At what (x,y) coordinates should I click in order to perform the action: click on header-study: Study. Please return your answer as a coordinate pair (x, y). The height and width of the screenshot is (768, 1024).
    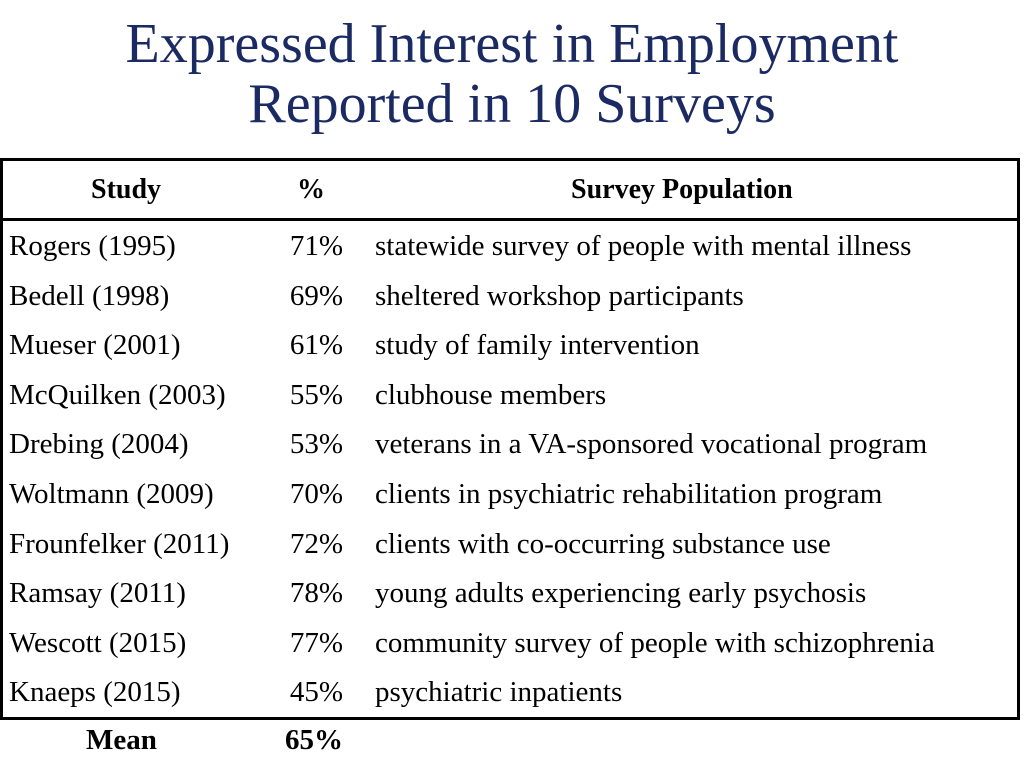
    Looking at the image, I should click on (126, 189).